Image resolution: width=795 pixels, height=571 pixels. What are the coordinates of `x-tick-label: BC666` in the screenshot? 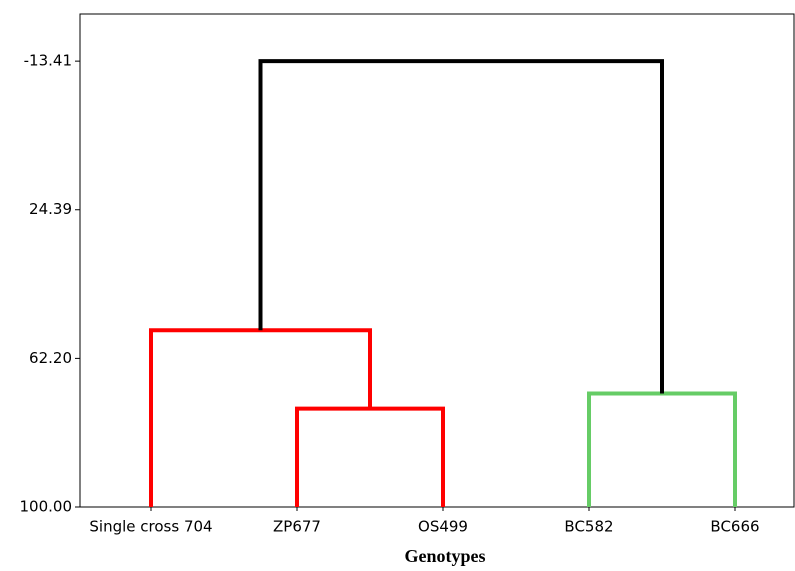 It's located at (734, 527).